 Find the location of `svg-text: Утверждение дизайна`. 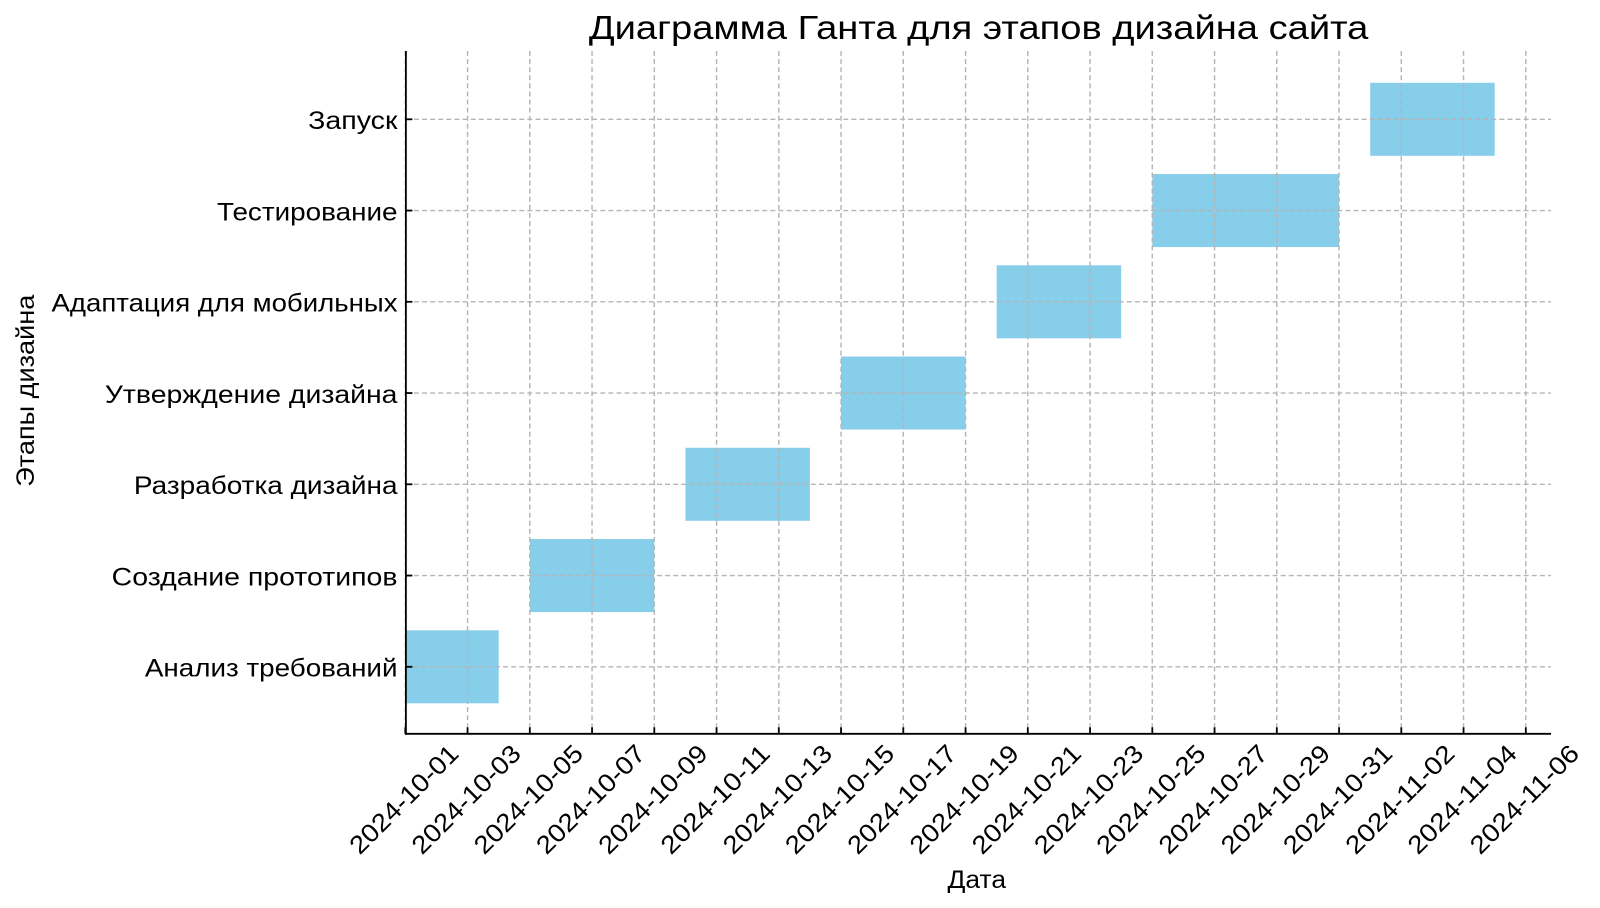

svg-text: Утверждение дизайна is located at coordinates (252, 395).